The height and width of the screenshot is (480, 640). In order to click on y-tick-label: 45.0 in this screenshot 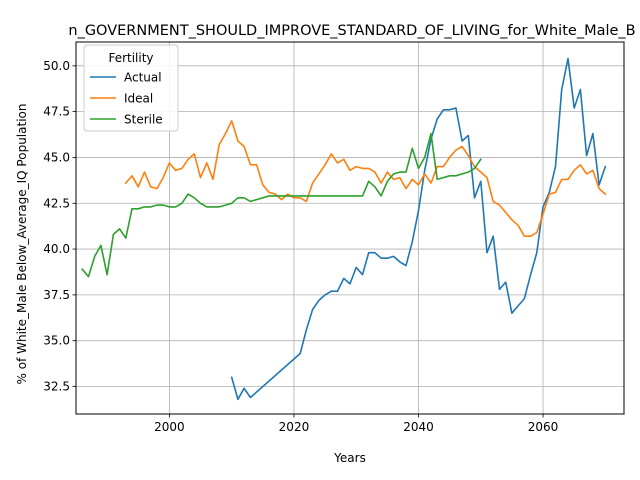, I will do `click(56, 157)`.